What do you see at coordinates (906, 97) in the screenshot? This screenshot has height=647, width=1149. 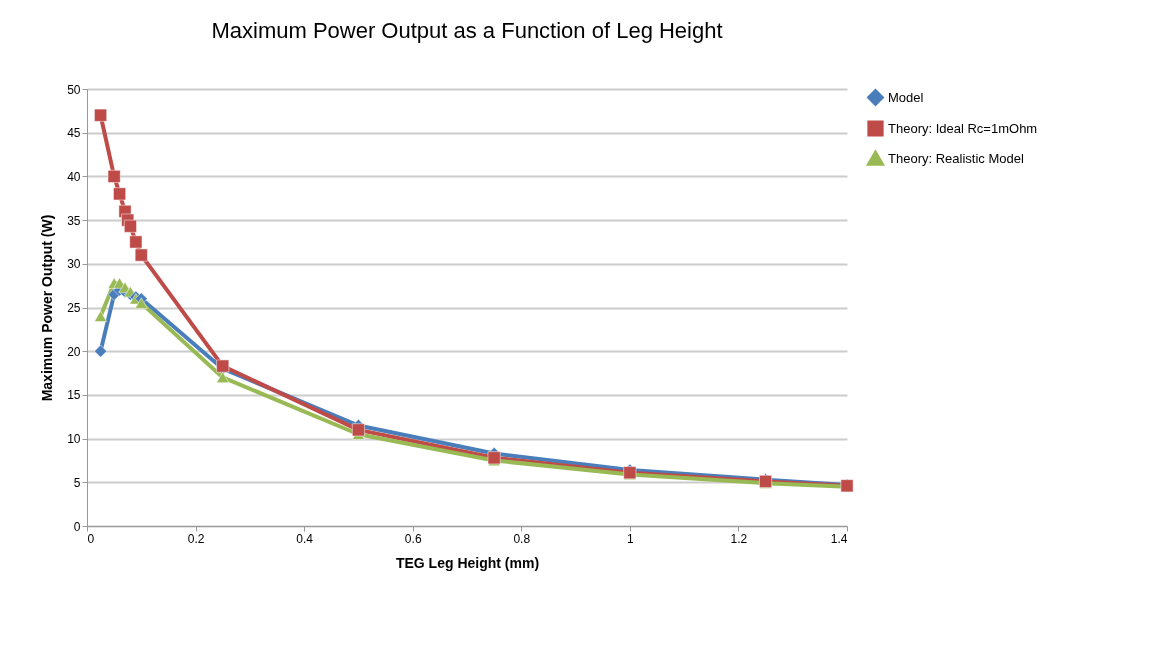 I see `legend-label: Model` at bounding box center [906, 97].